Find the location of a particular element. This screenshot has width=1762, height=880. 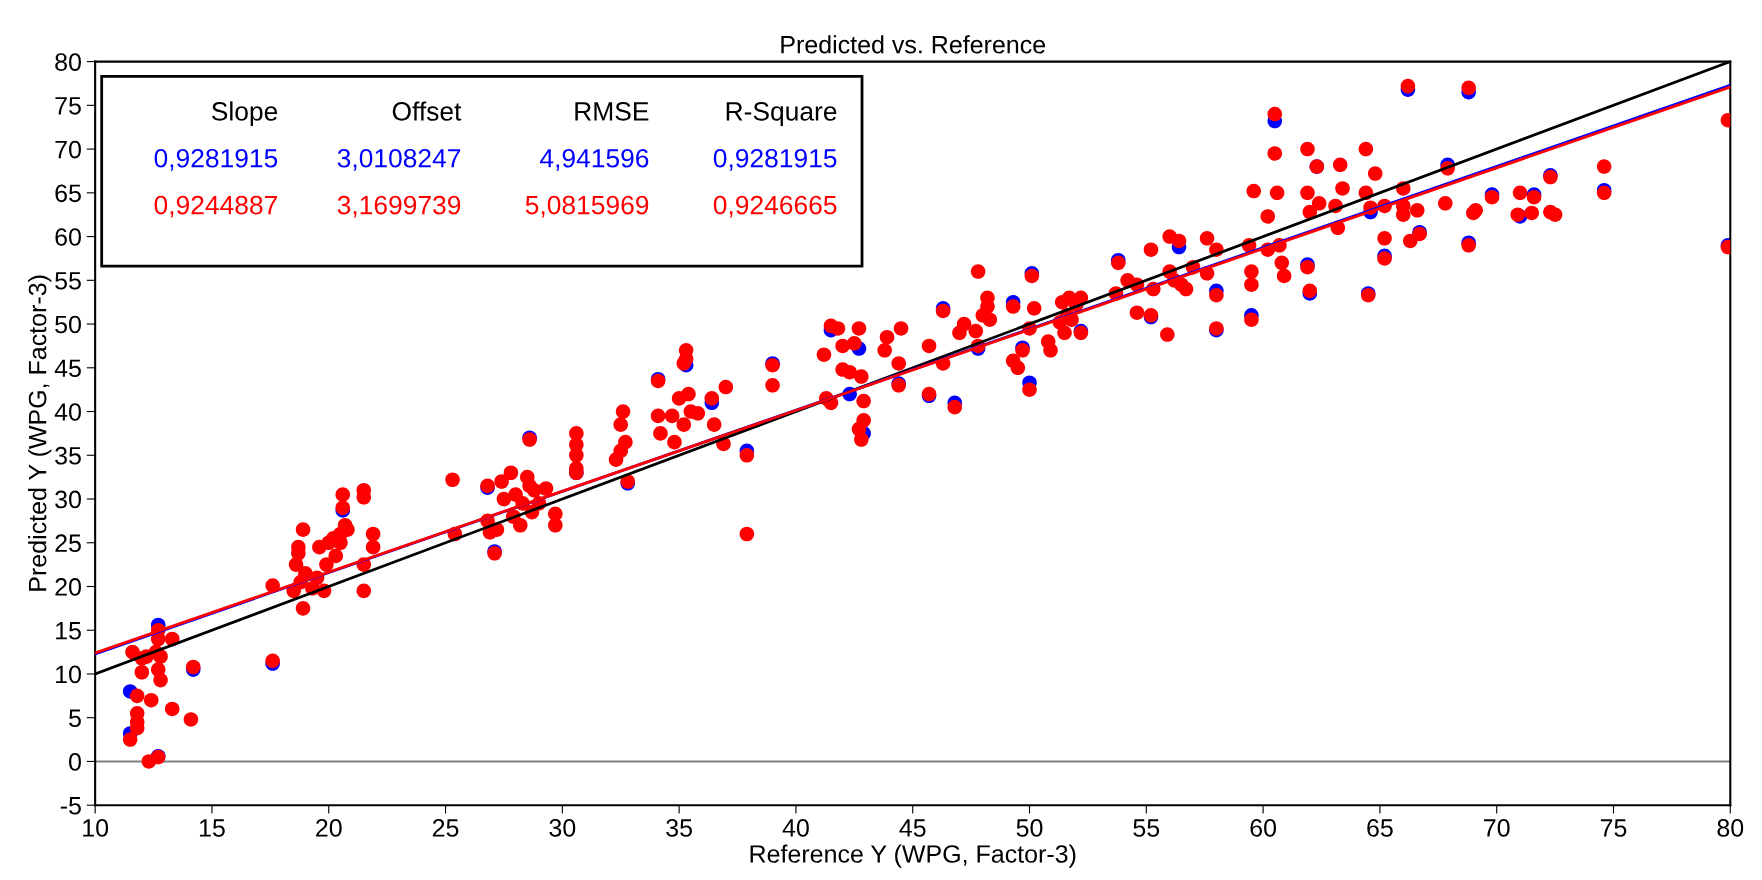

x-tick-label: 25 is located at coordinates (445, 828).